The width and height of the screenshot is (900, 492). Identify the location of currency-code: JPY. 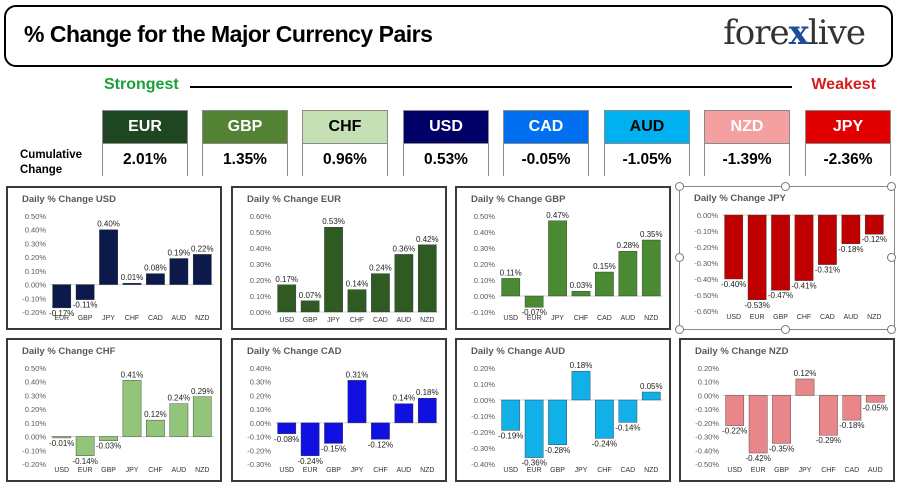
(848, 127).